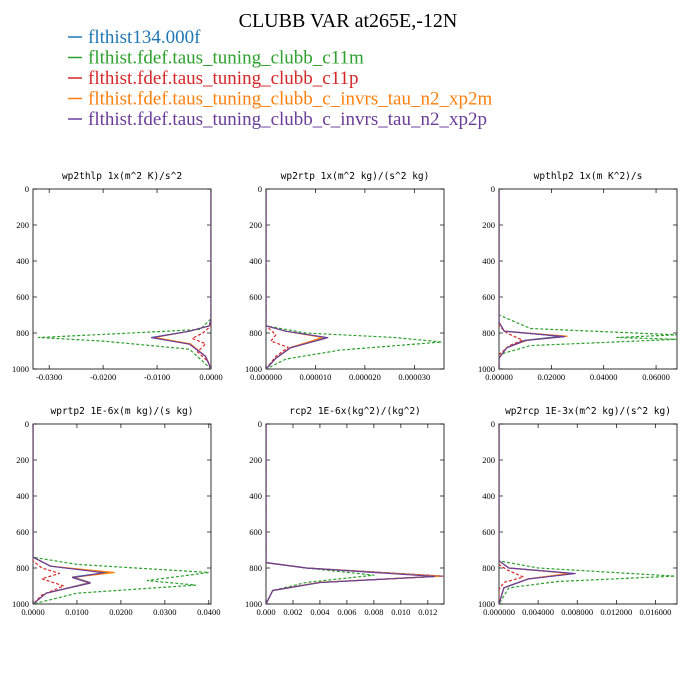  I want to click on legend-label: flthist.fdef.taus_tuning_clubb_c11m, so click(226, 58).